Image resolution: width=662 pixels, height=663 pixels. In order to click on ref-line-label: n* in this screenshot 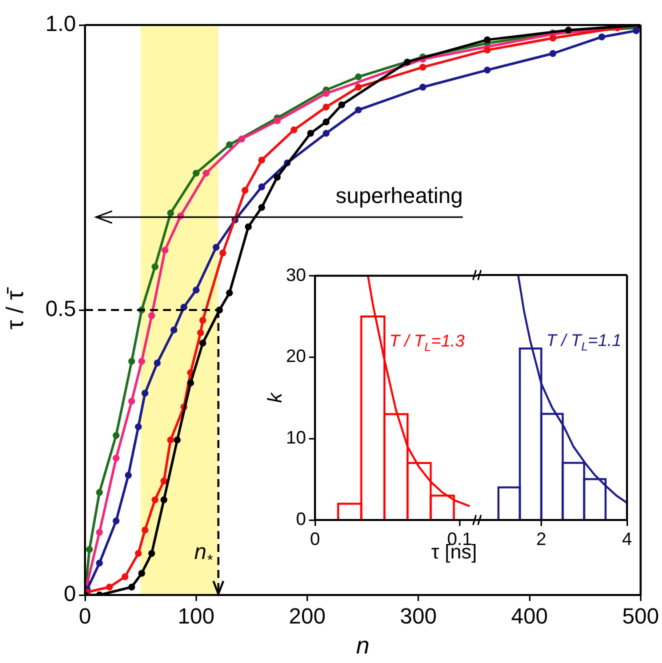, I will do `click(204, 554)`.